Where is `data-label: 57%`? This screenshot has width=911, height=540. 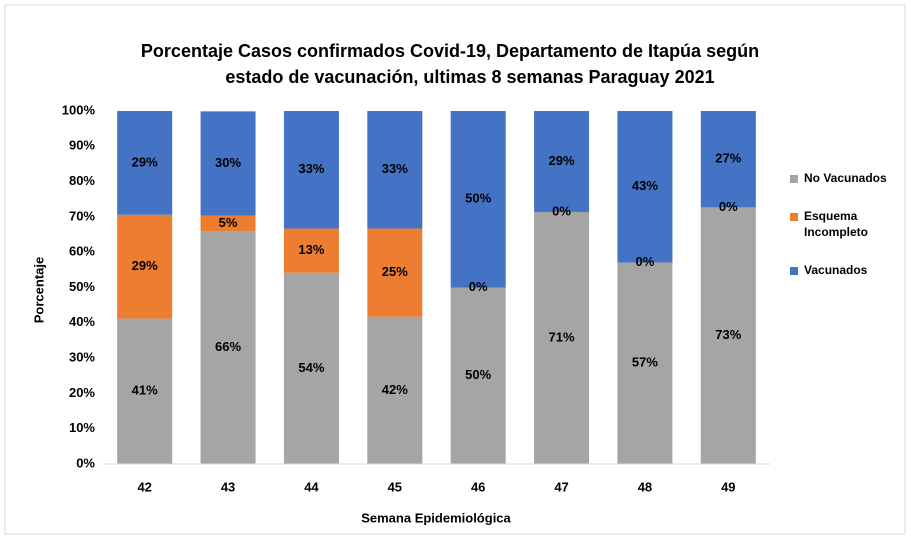 data-label: 57% is located at coordinates (645, 362).